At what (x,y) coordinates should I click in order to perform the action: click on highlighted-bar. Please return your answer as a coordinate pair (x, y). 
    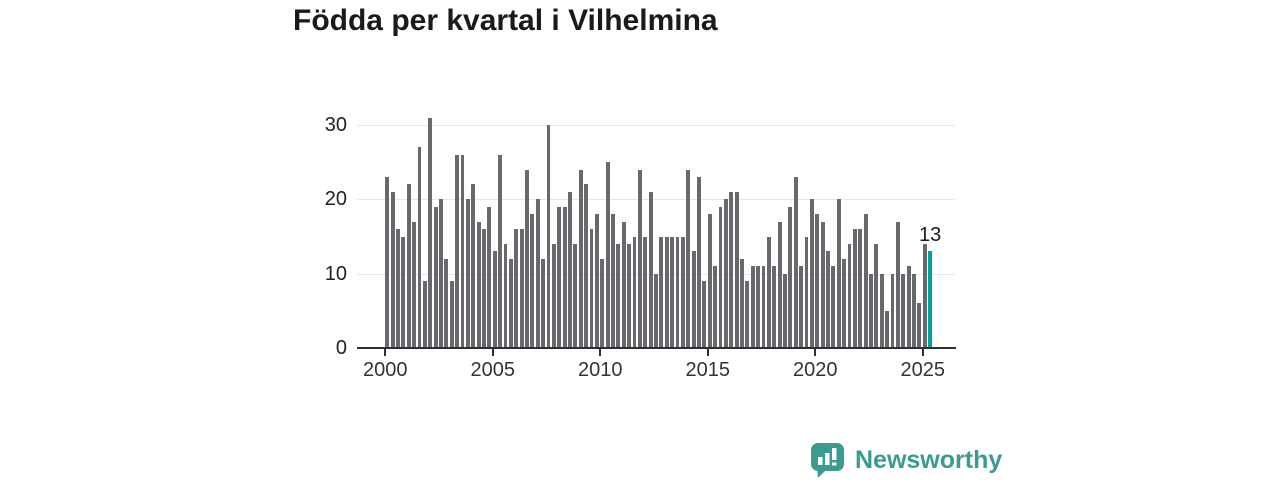
    Looking at the image, I should click on (930, 299).